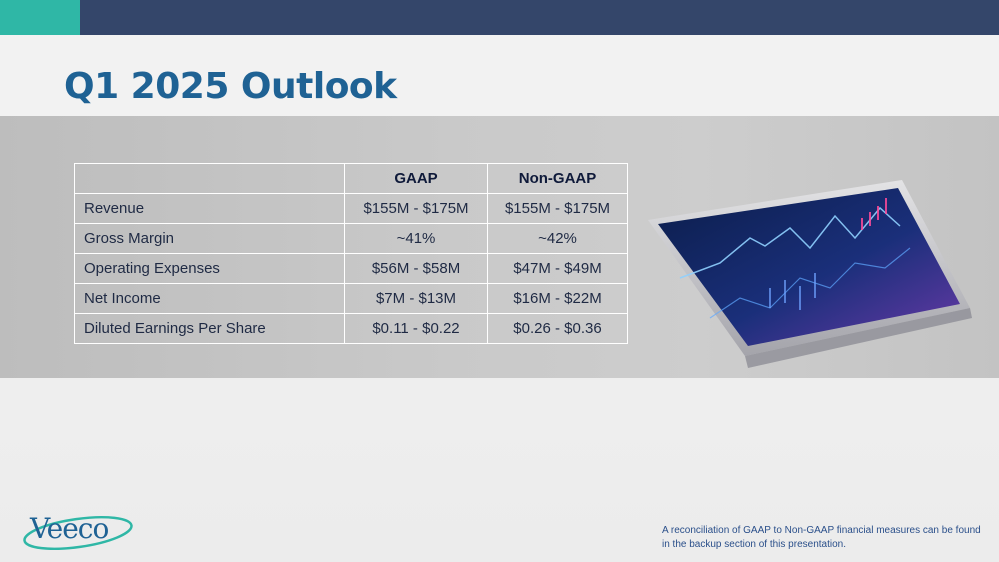 This screenshot has width=999, height=562. What do you see at coordinates (416, 238) in the screenshot?
I see `gaap-value: ~41%` at bounding box center [416, 238].